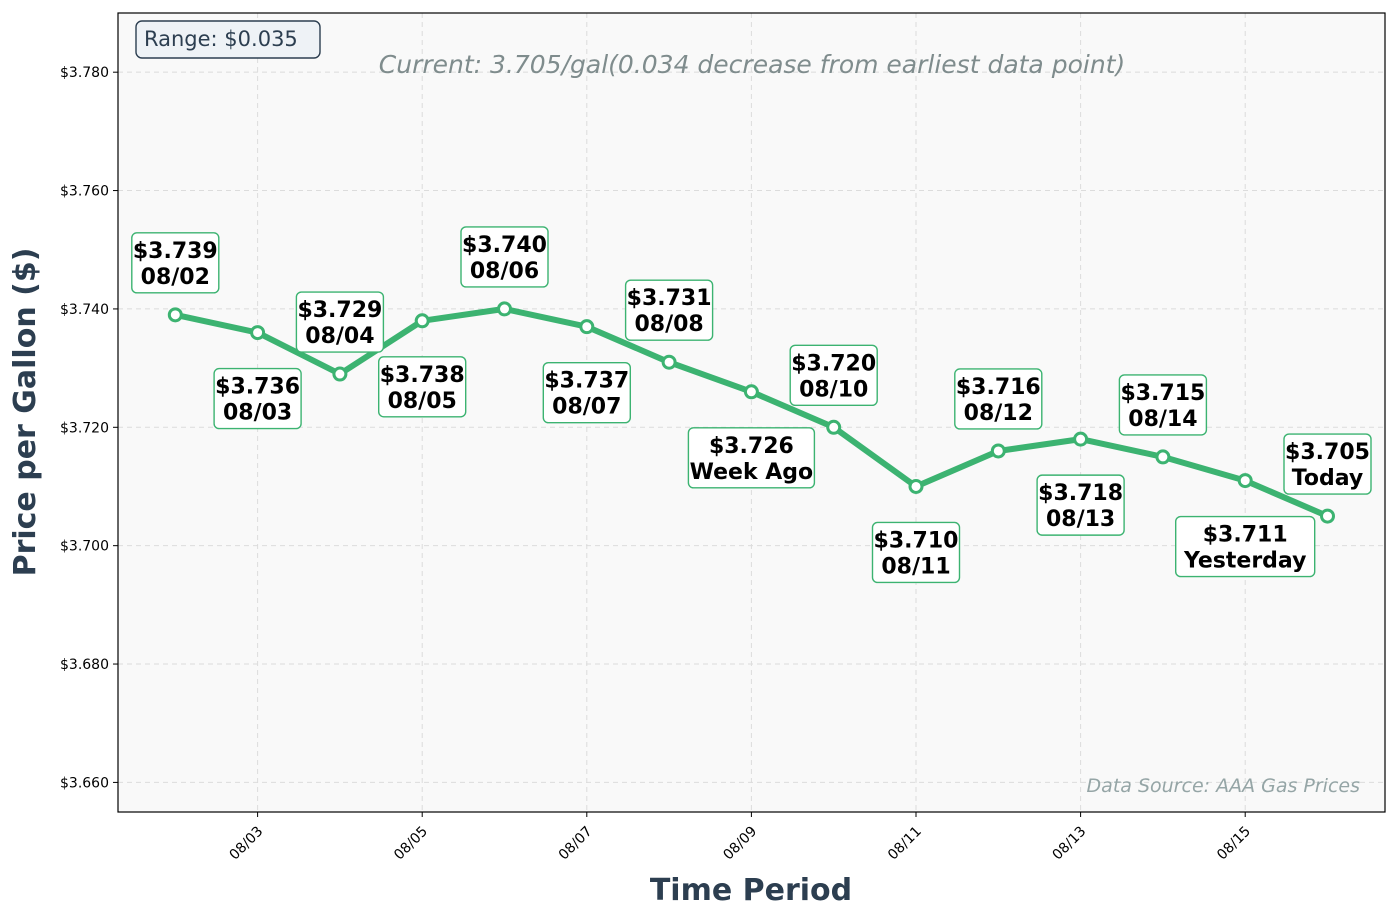 Image resolution: width=1397 pixels, height=918 pixels. Describe the element at coordinates (576, 844) in the screenshot. I see `x-tick-label: 08/07` at that location.